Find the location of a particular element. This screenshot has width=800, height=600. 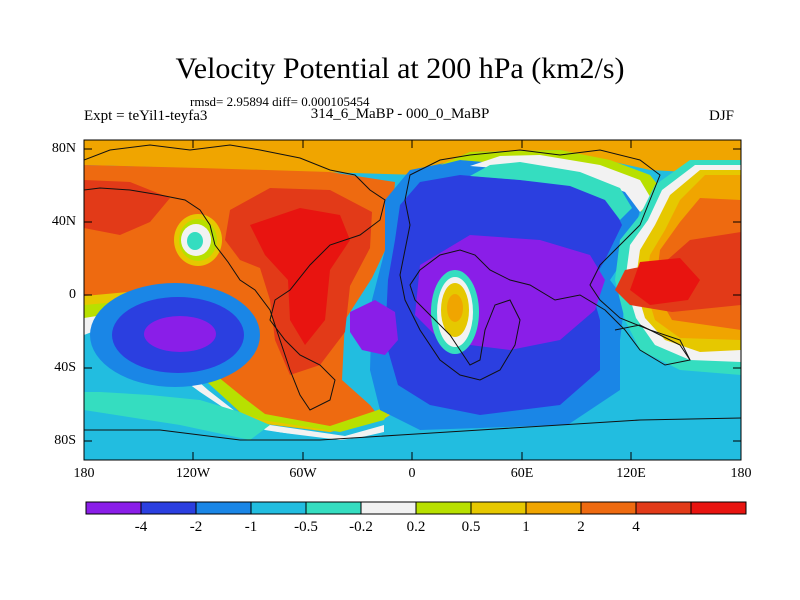

field-wpac-deep-red is located at coordinates (665, 281).